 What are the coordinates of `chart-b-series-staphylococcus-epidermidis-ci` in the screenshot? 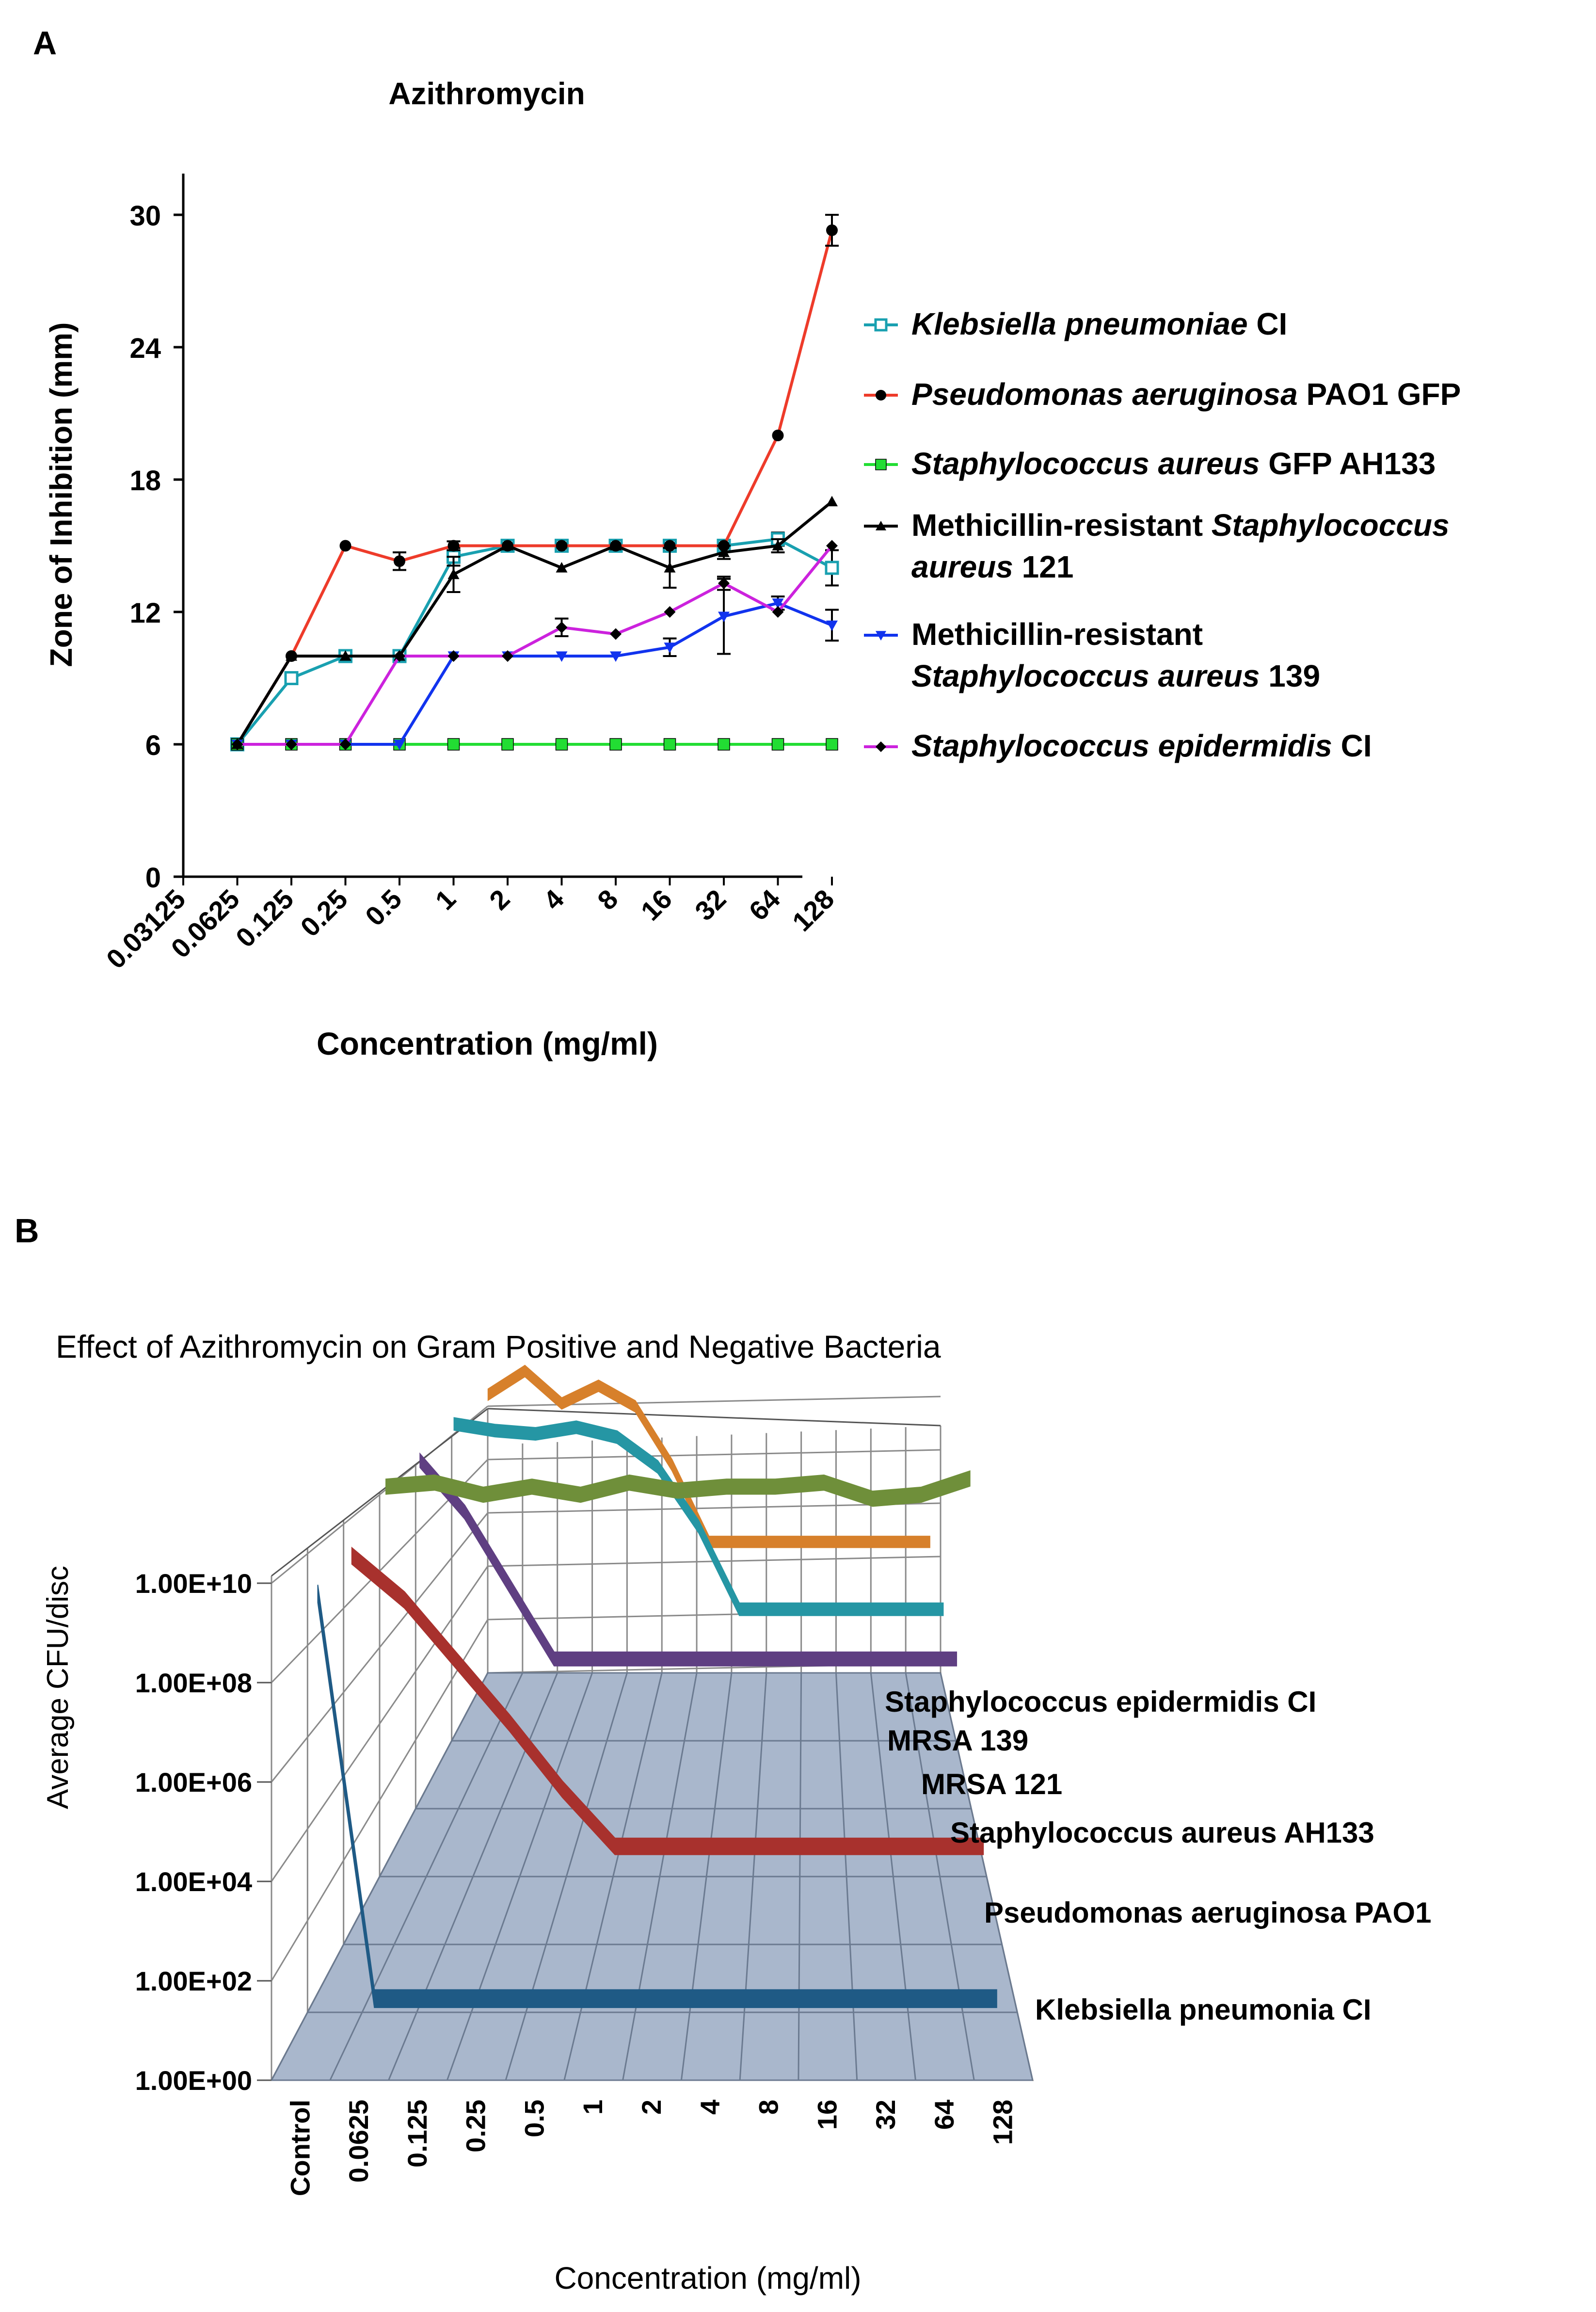 It's located at (708, 1456).